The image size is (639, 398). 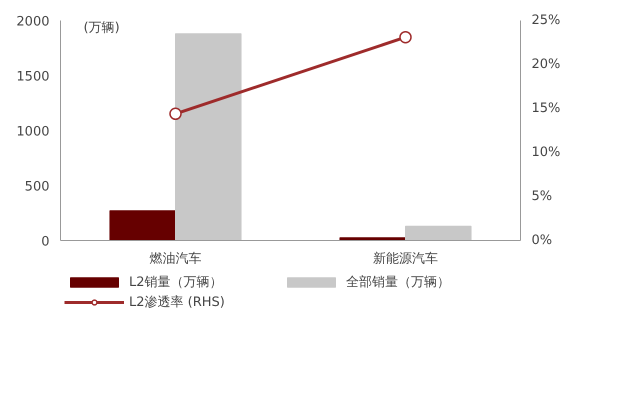 I want to click on x-tick-label: 燃油汽车, so click(x=176, y=259).